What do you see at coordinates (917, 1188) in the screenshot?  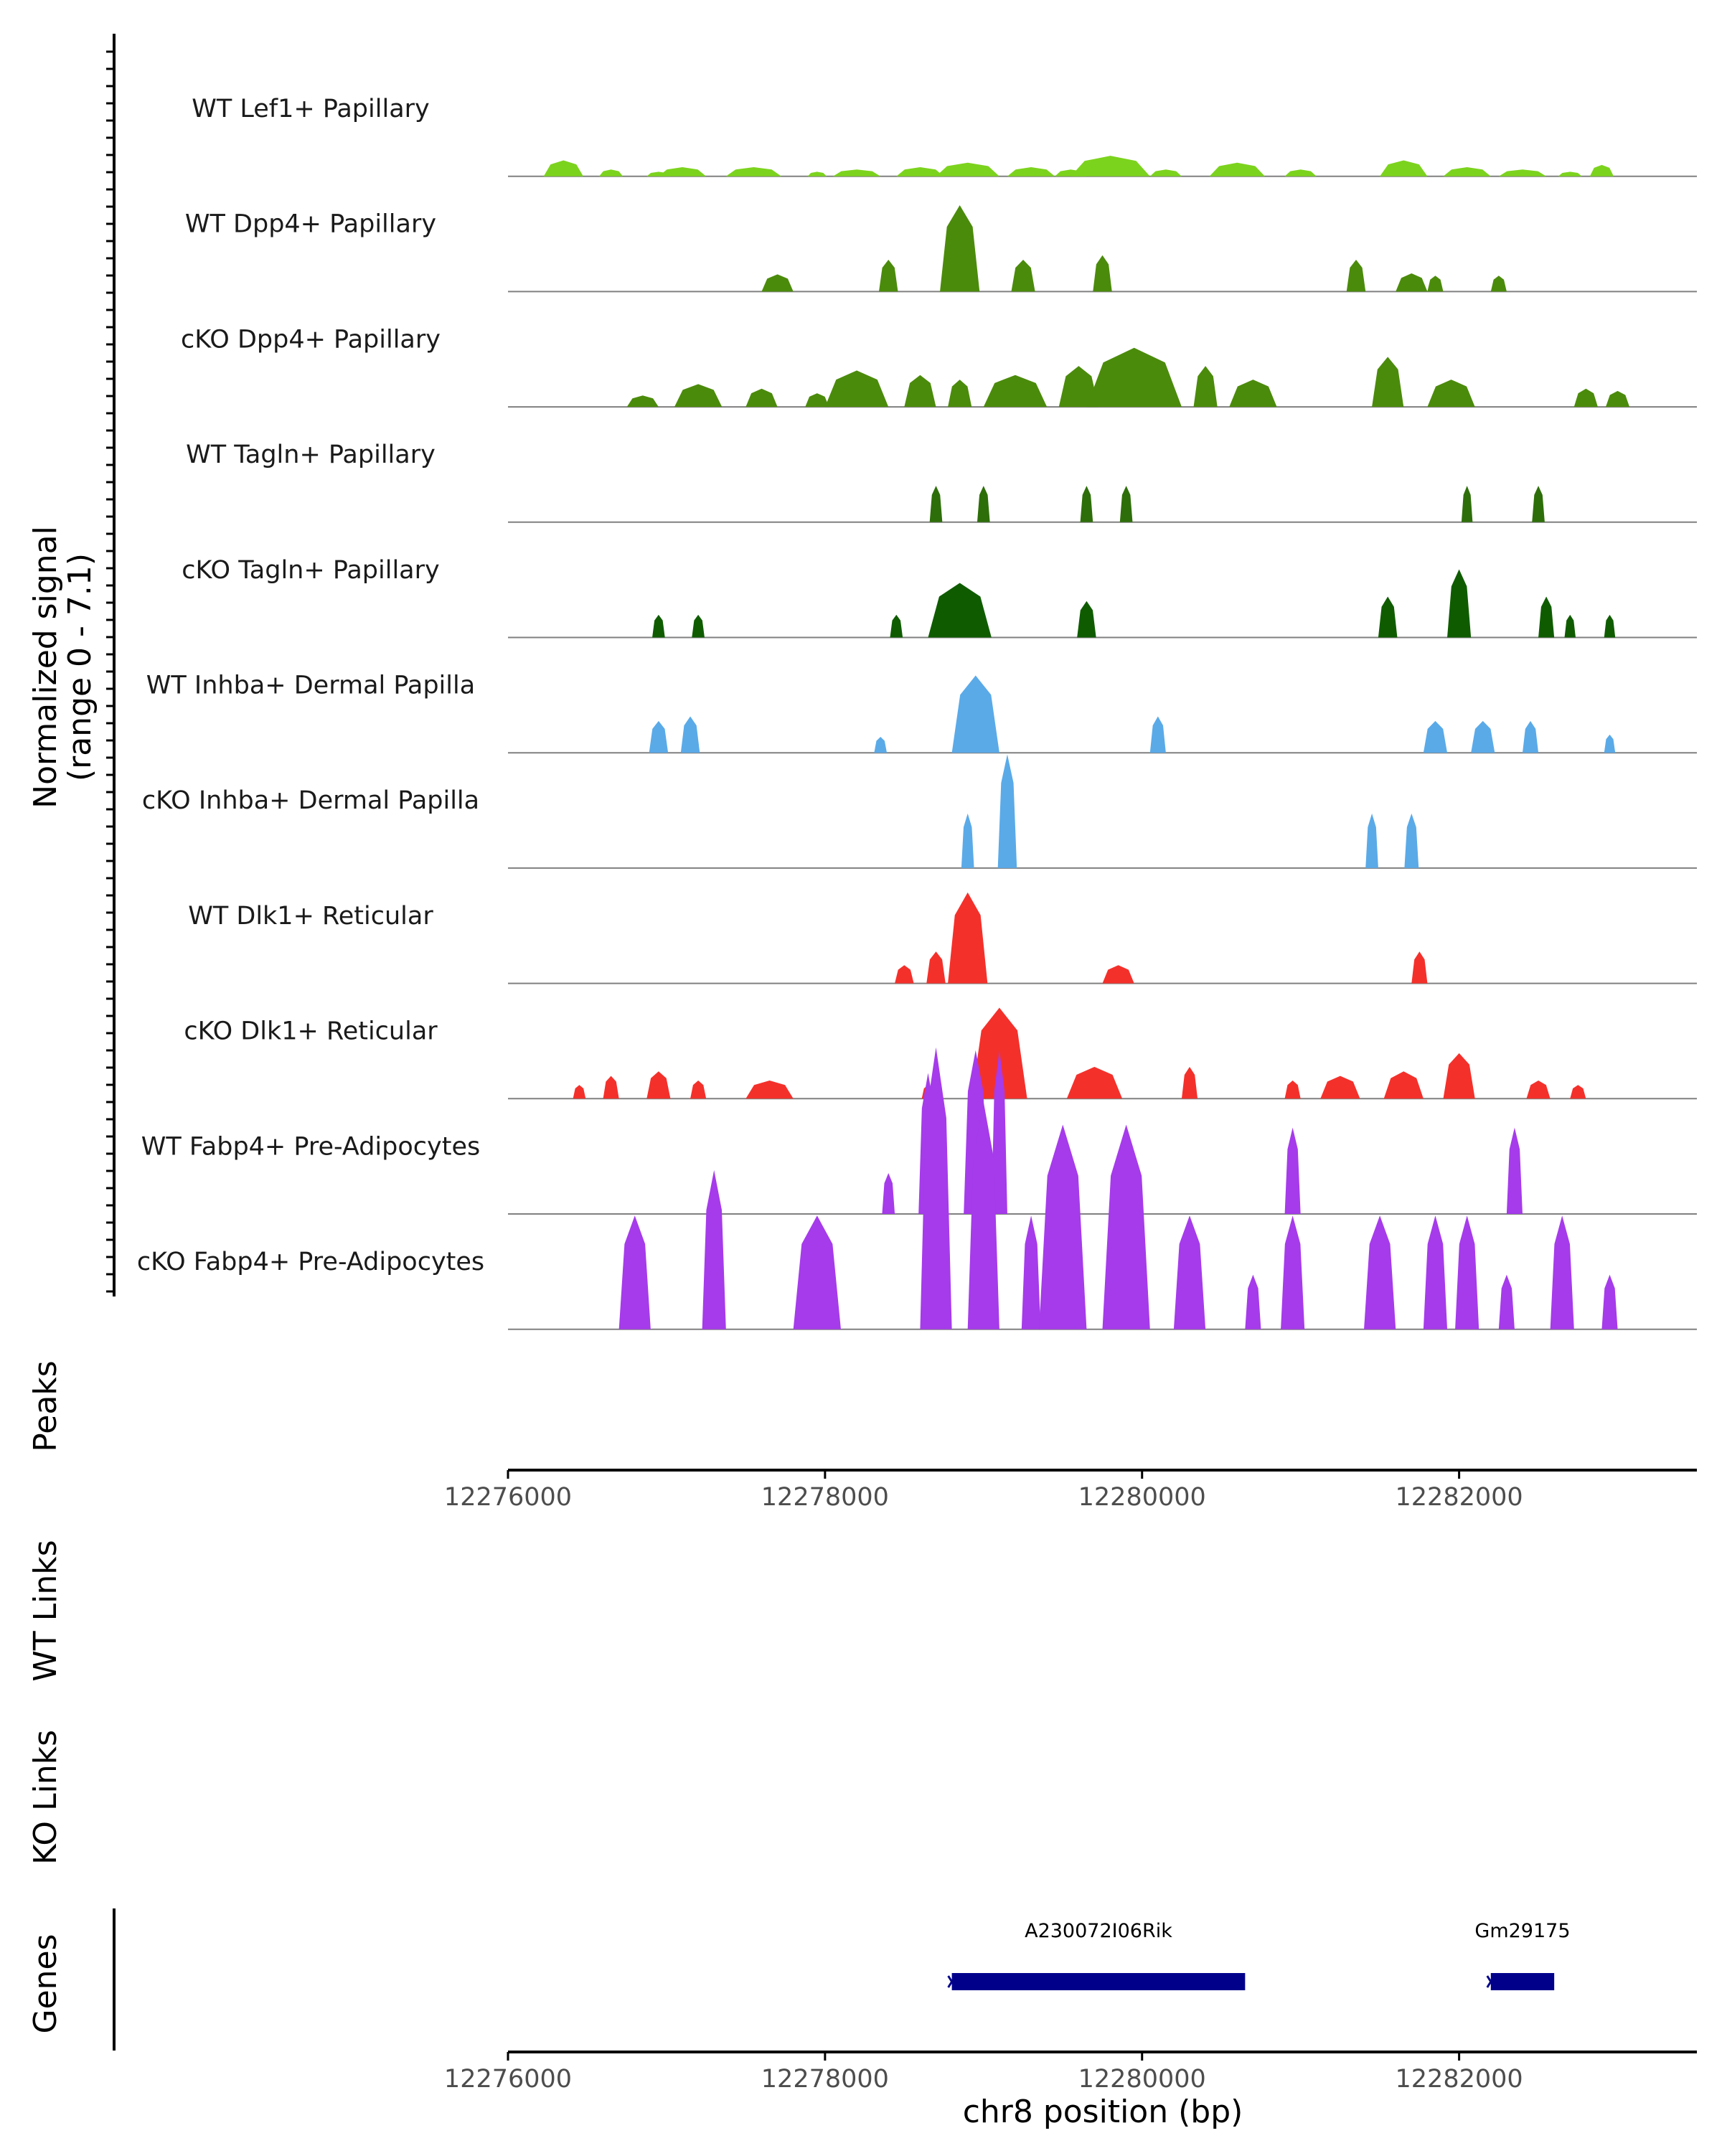 I see `track-cko-fabp4-pre-adipocytes: cKO Fabp4+ Pre-Adipocytes` at bounding box center [917, 1188].